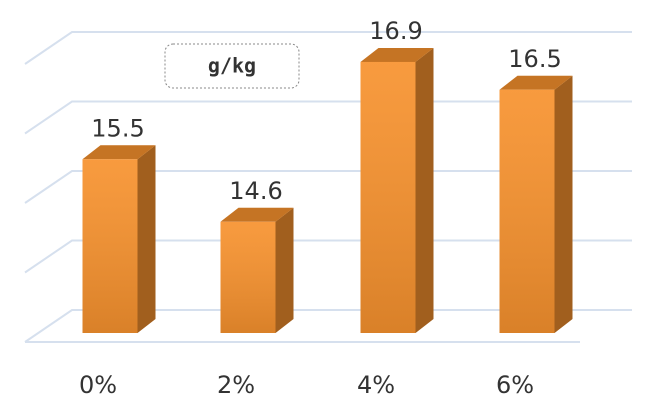 This screenshot has width=652, height=414. I want to click on x-tick-label: 0%, so click(98, 385).